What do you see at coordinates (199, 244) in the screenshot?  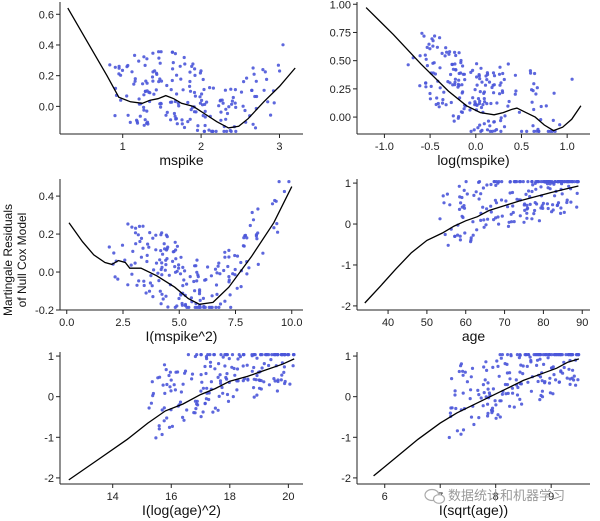 I see `scatter-points` at bounding box center [199, 244].